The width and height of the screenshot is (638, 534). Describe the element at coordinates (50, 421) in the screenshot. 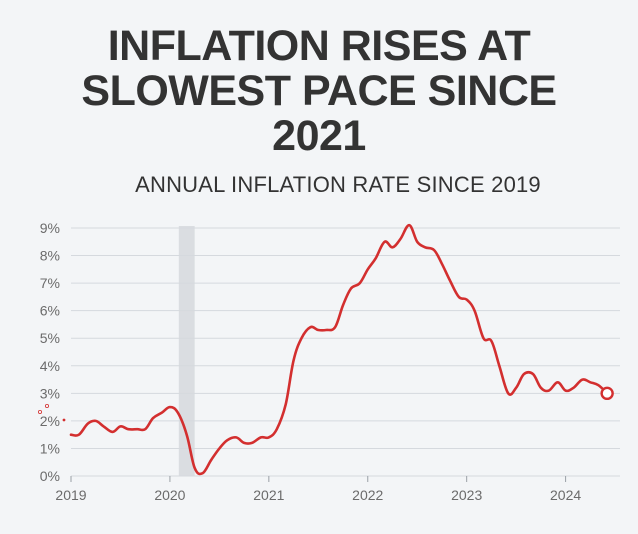

I see `y-tick-label: 2%` at that location.